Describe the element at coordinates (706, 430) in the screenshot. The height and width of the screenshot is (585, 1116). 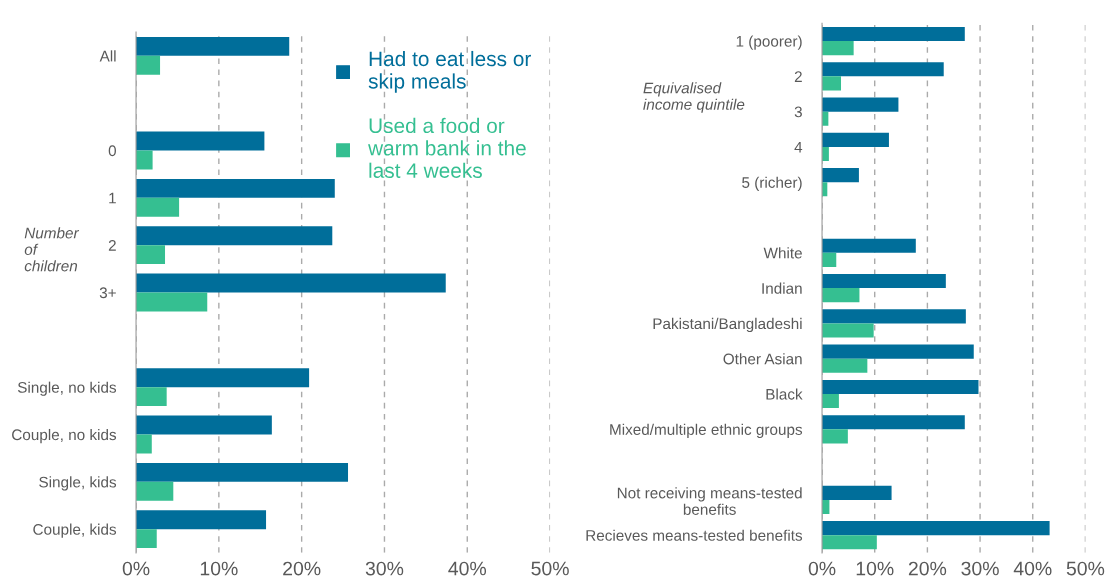
I see `y-tick-label: Mixed/multiple ethnic groups` at that location.